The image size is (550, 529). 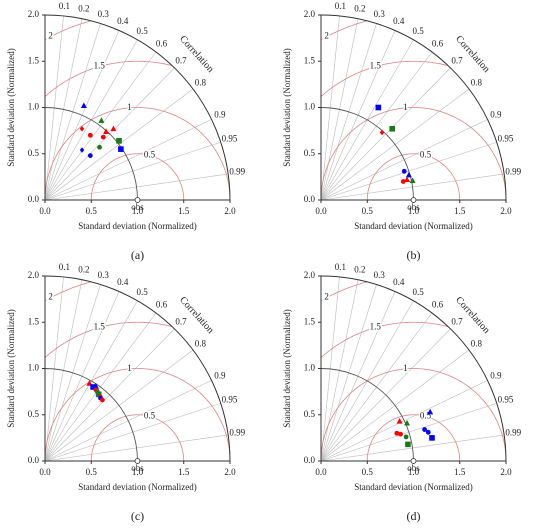 I want to click on correlation-label: Correlation, so click(x=472, y=315).